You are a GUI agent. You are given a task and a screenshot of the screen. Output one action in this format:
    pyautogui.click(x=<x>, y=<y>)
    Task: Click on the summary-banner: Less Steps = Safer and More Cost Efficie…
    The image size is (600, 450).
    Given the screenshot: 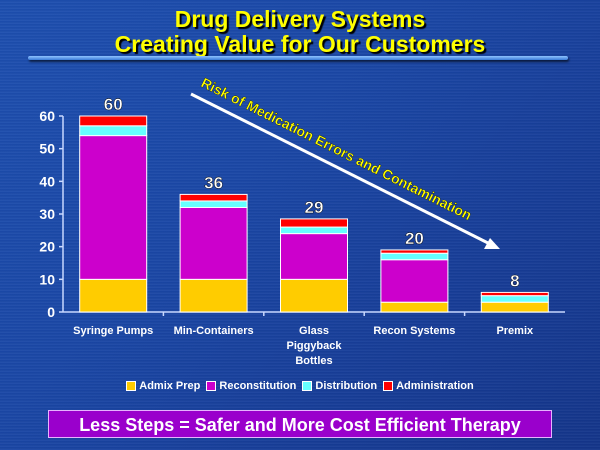 What is the action you would take?
    pyautogui.click(x=300, y=424)
    